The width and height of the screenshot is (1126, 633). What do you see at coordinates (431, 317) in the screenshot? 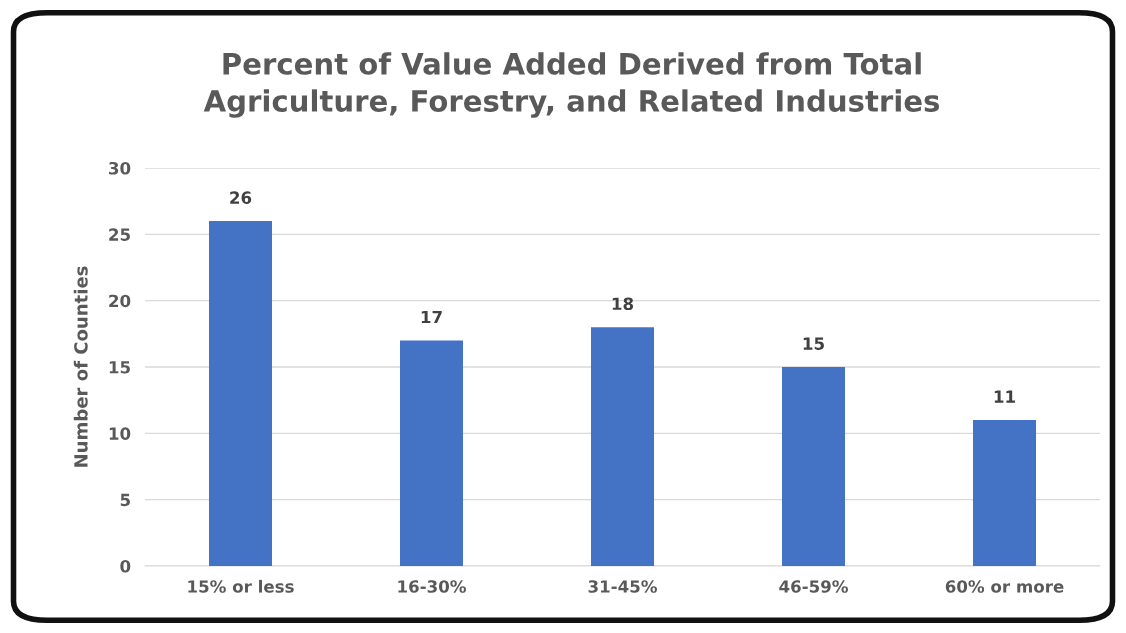
I see `data-label: 17` at bounding box center [431, 317].